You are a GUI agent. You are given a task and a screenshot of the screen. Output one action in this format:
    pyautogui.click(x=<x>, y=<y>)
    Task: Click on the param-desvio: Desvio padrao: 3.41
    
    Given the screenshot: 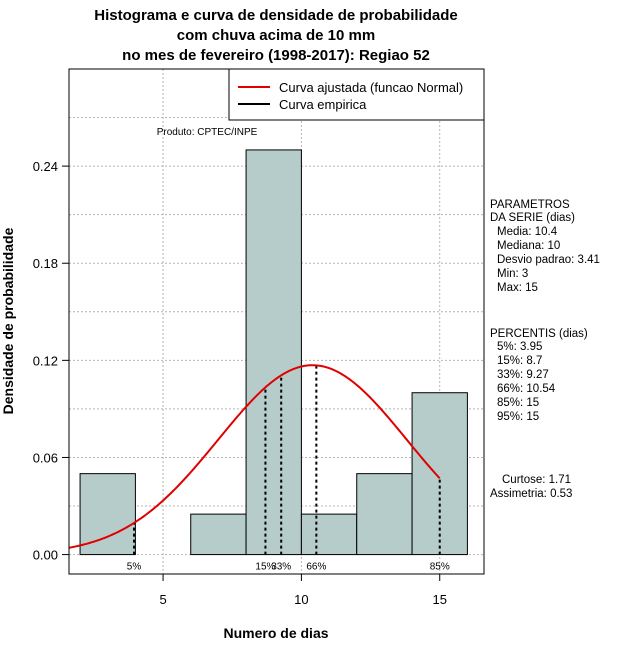 What is the action you would take?
    pyautogui.click(x=548, y=260)
    